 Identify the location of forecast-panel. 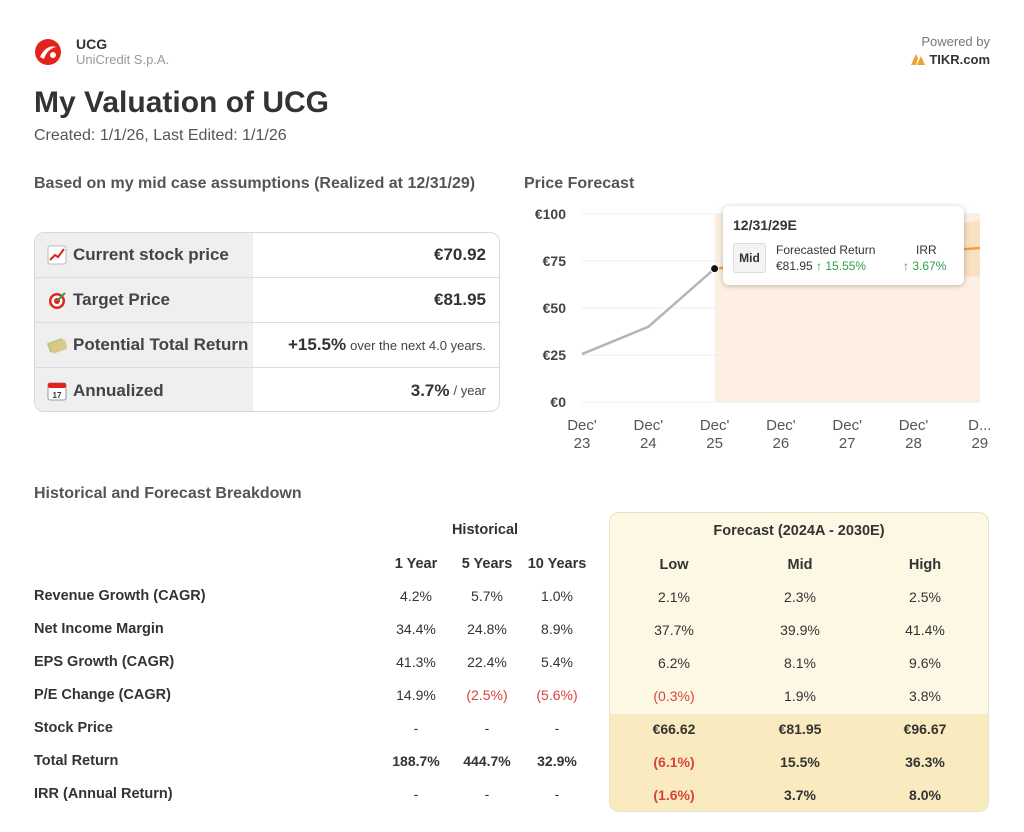
(799, 662).